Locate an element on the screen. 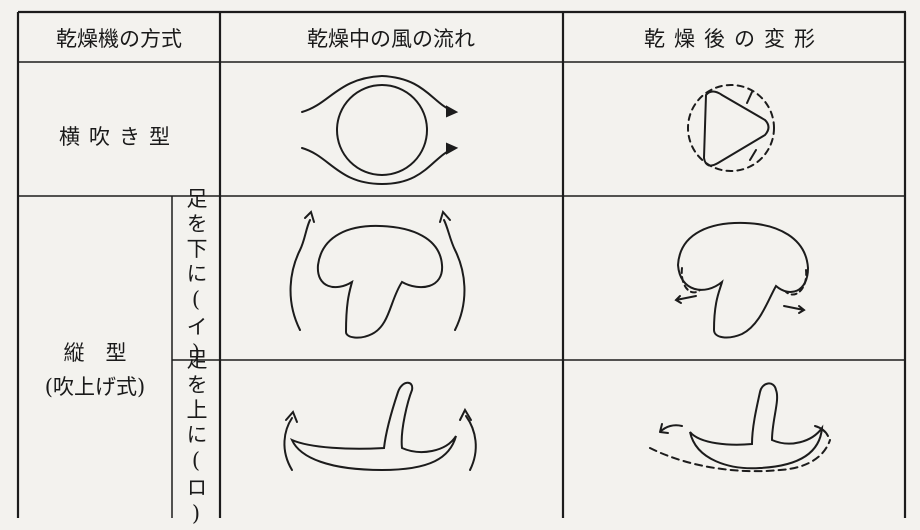  header-cell: 乾燥中の風の流れ is located at coordinates (391, 39).